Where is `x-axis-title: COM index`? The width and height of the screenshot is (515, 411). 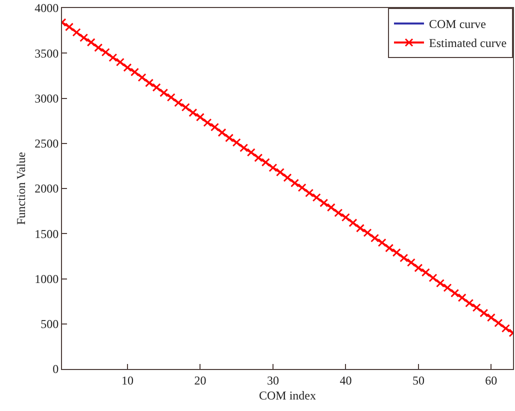 x-axis-title: COM index is located at coordinates (287, 395).